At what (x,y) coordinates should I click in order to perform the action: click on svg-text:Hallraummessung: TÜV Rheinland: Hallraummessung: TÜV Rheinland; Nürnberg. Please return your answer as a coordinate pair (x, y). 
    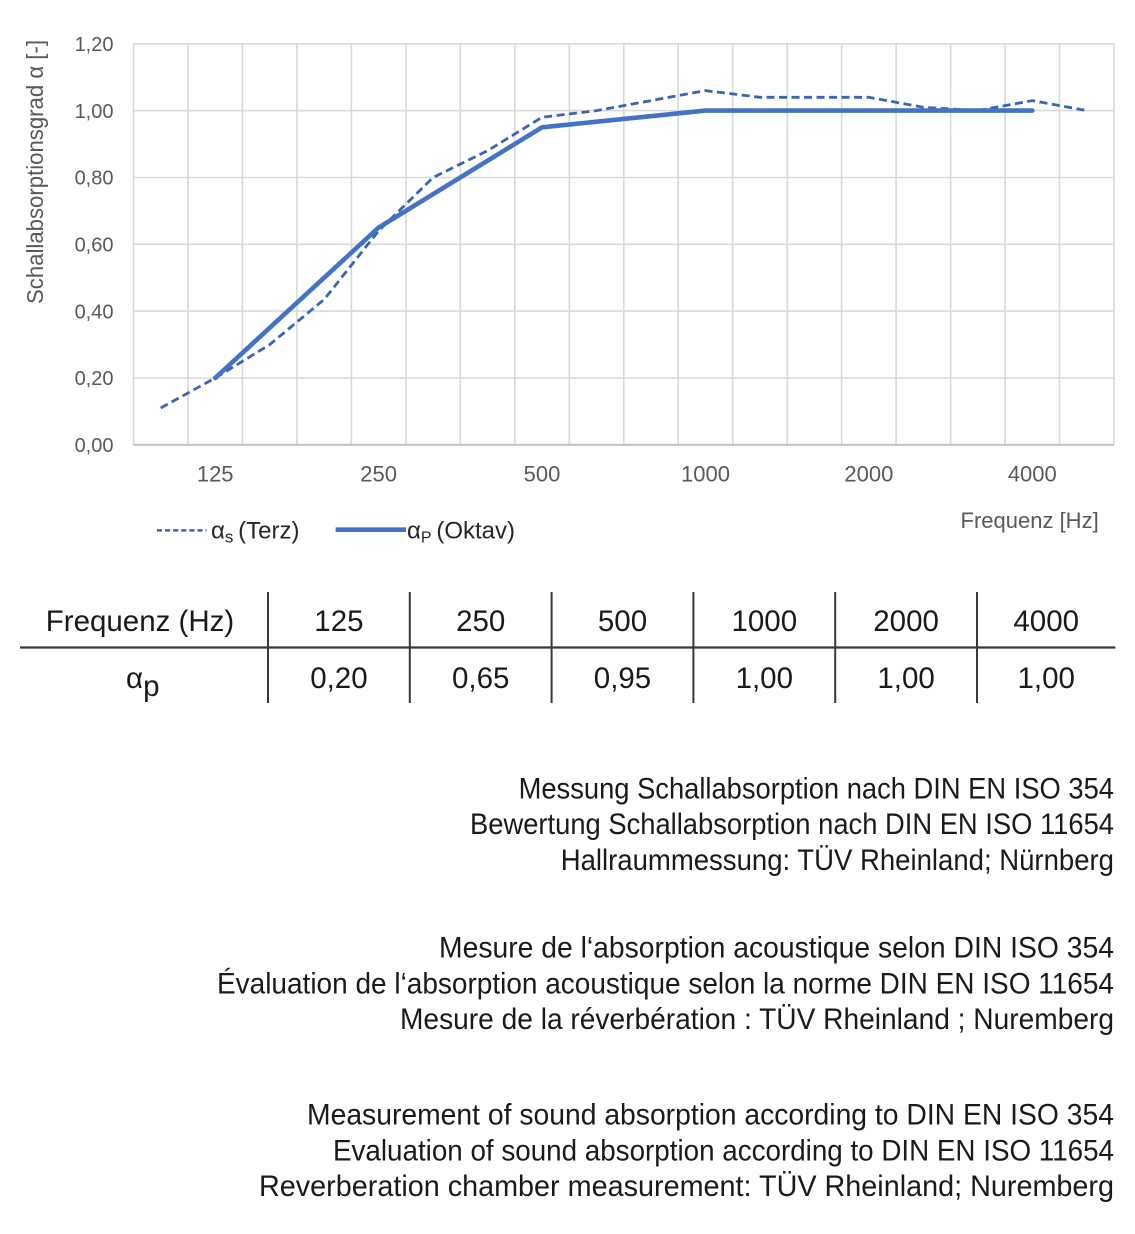
    Looking at the image, I should click on (837, 860).